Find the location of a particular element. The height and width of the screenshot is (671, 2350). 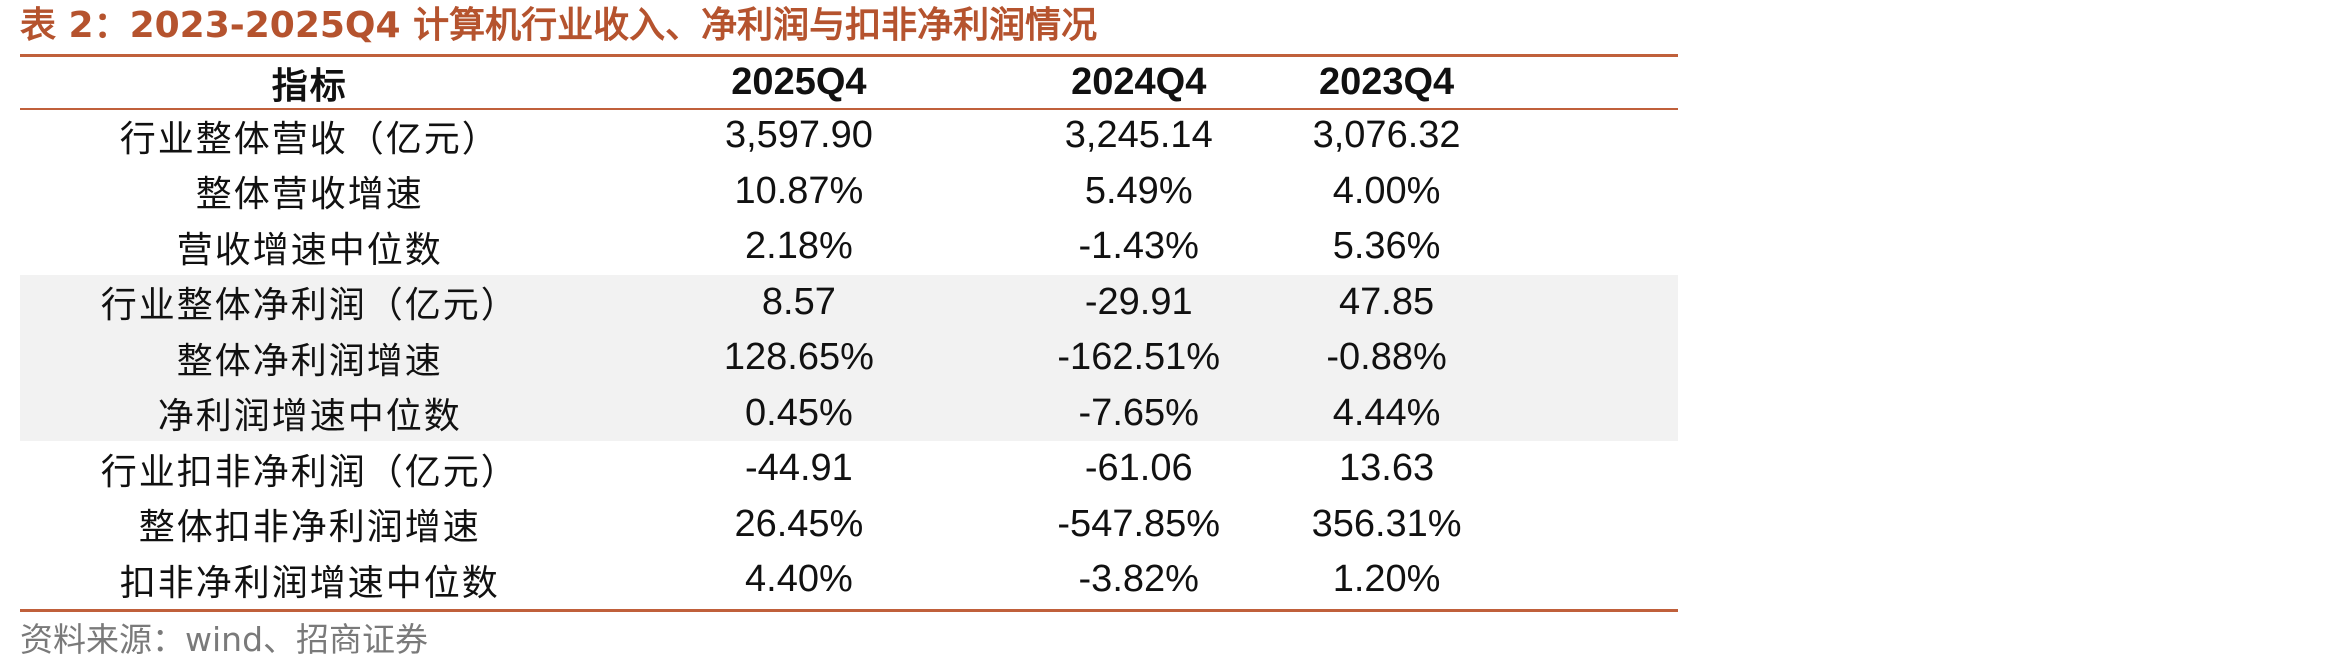

row-value: -0.88% is located at coordinates (1386, 357).